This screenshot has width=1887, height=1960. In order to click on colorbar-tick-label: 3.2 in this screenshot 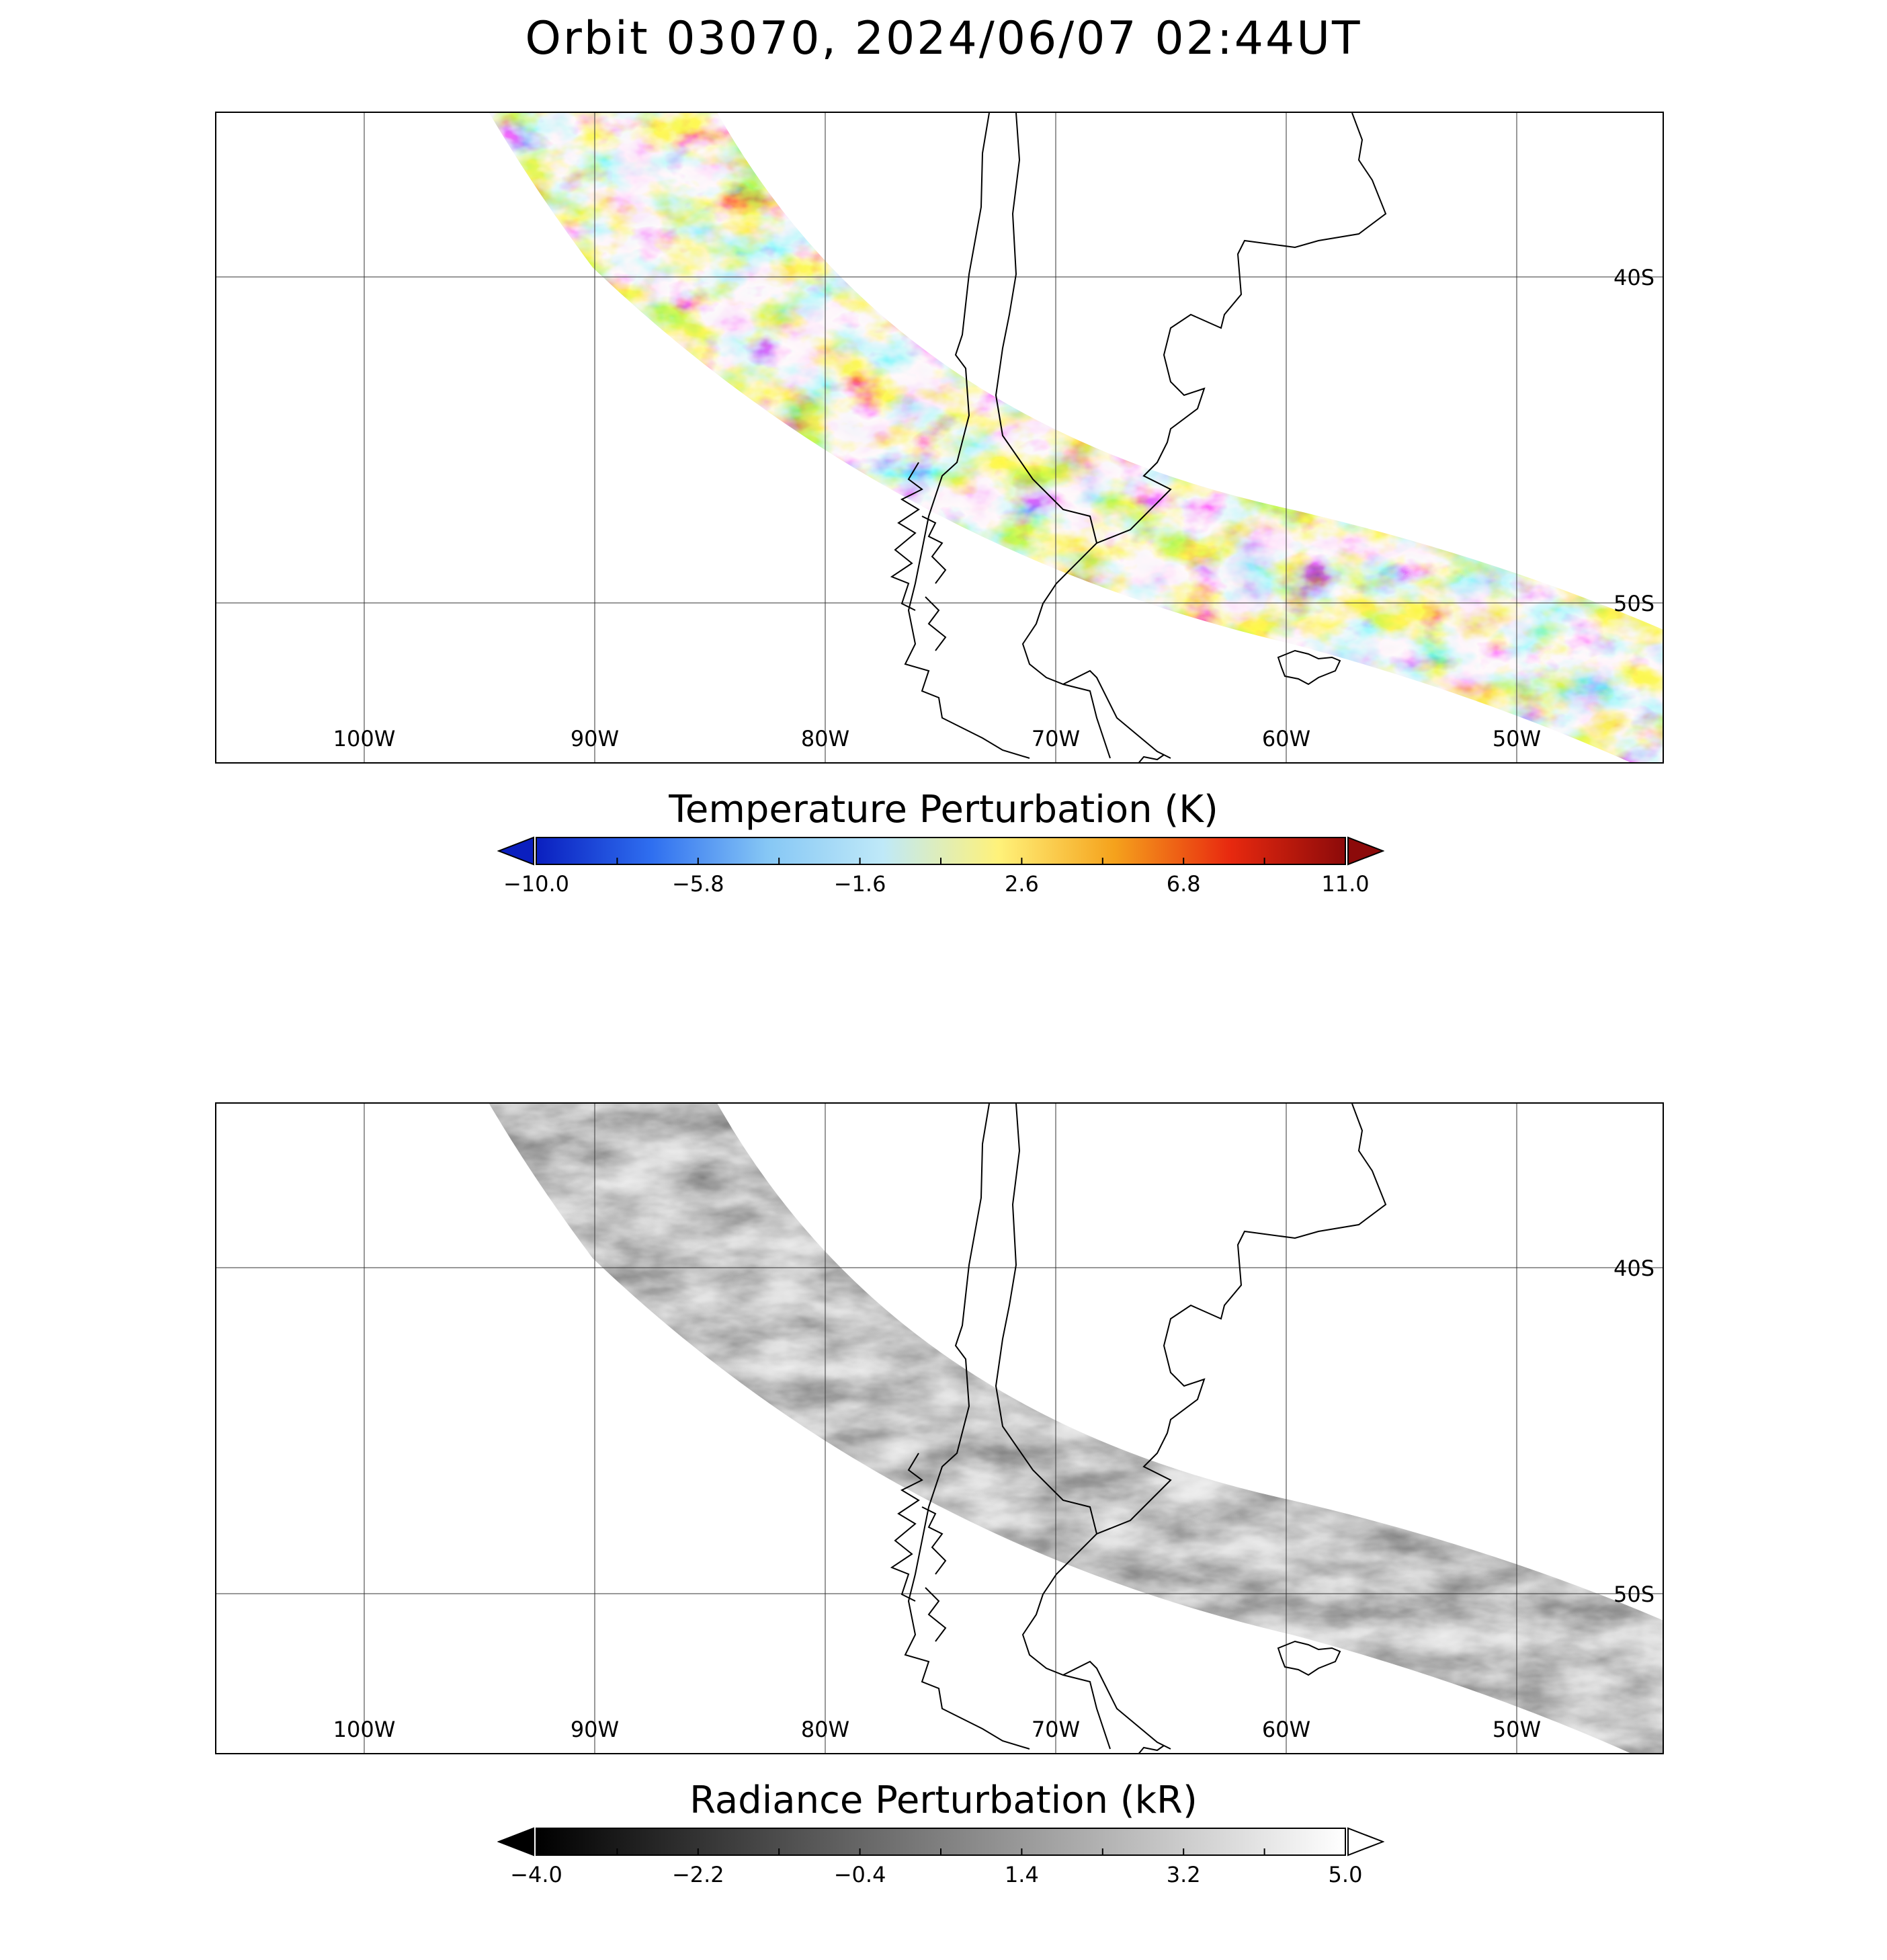, I will do `click(1184, 1874)`.